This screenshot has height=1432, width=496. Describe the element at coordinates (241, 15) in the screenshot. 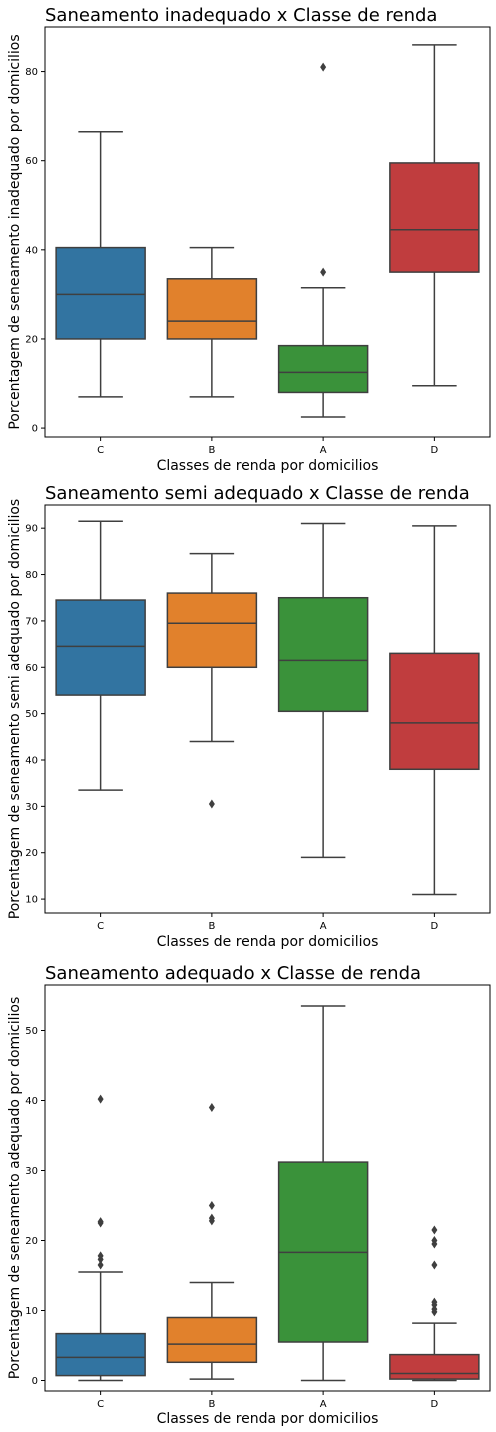

I see `chart-title: Saneamento inadequado x Classe de renda` at that location.